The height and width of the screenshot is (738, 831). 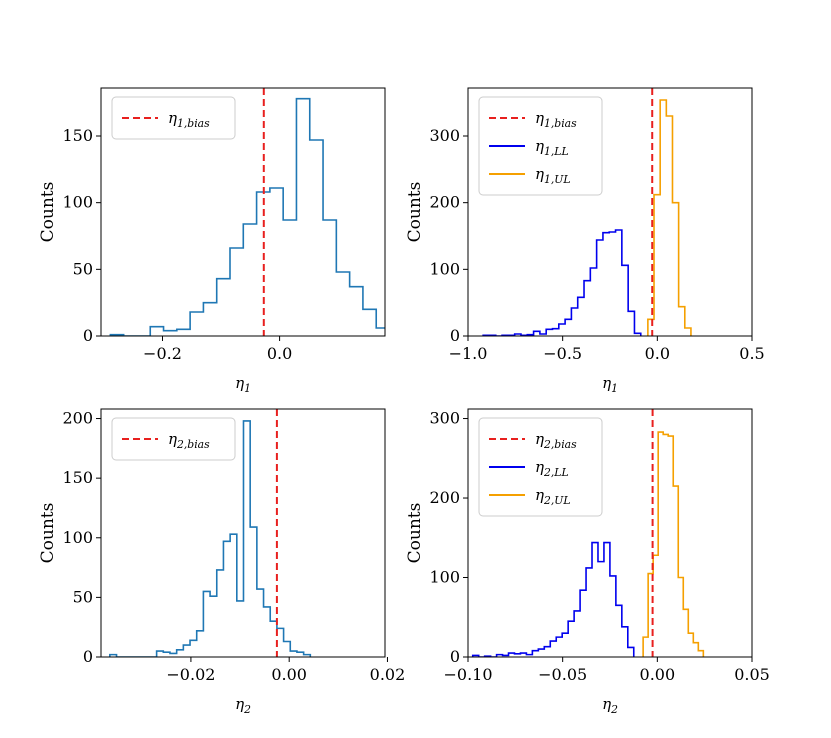 I want to click on legend-label: η1,UL, so click(x=553, y=175).